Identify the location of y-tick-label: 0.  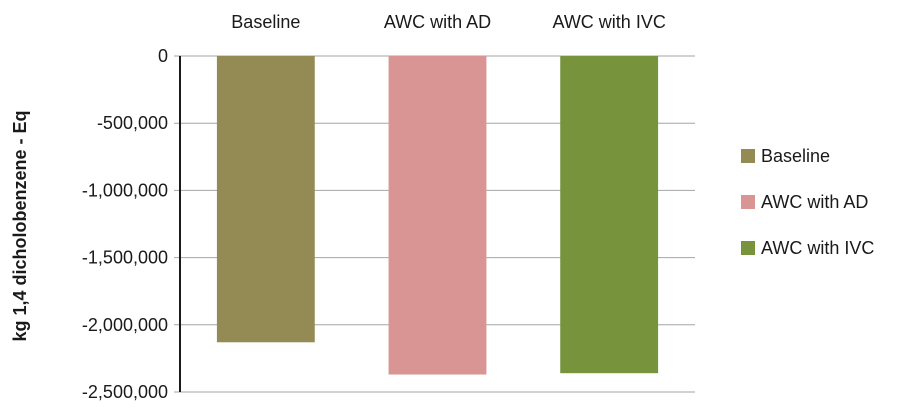
(163, 56).